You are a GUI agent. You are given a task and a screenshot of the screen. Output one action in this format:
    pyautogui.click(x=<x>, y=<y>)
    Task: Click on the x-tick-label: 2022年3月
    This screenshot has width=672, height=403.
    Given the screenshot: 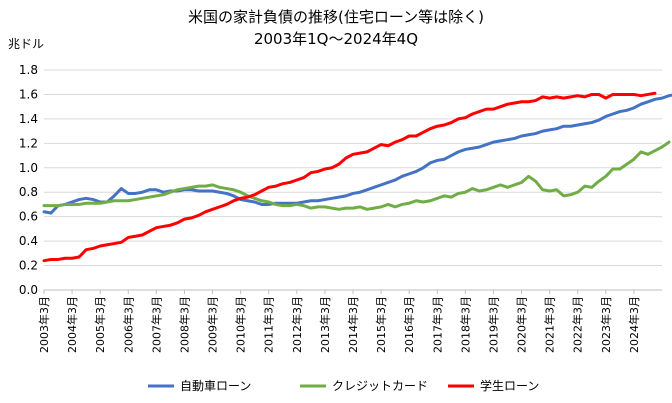 What is the action you would take?
    pyautogui.click(x=578, y=324)
    